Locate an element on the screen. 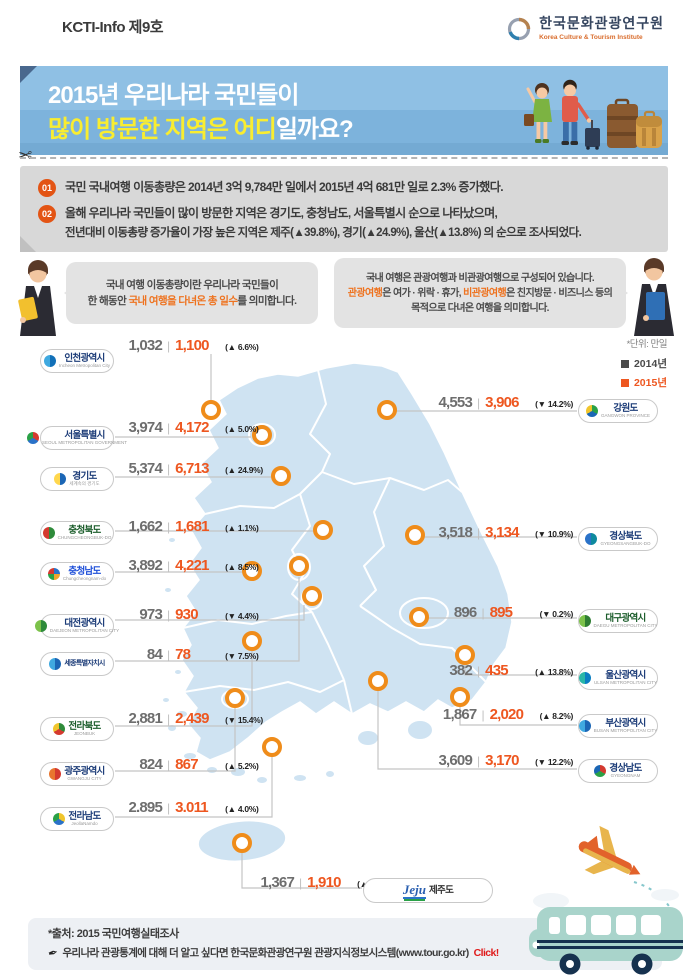  org-name-en: Korea Culture & Tourism Institute is located at coordinates (591, 37).